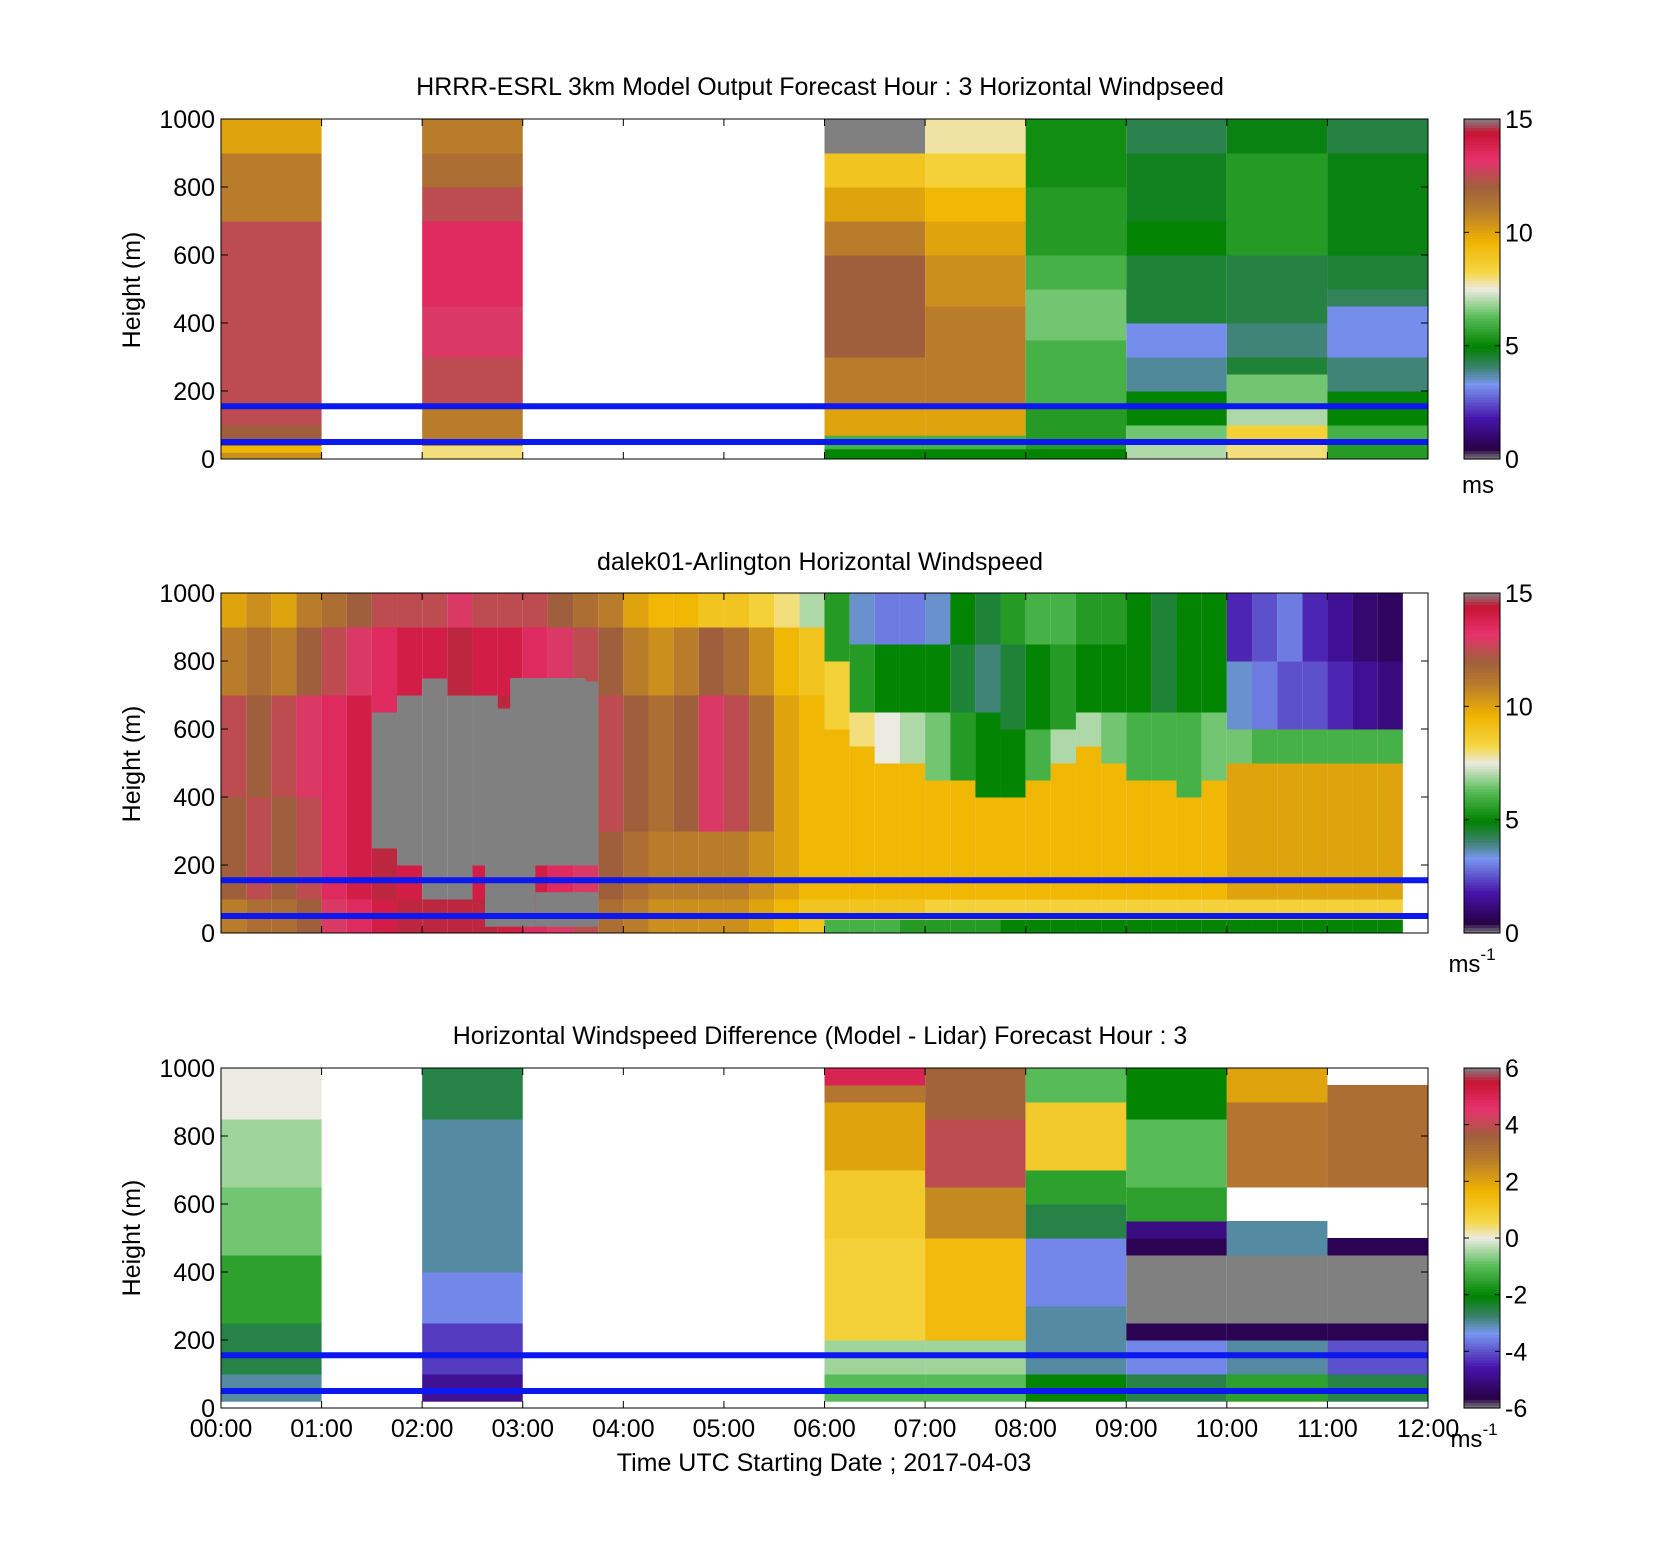  Describe the element at coordinates (132, 764) in the screenshot. I see `panel-lidar-ylabel: Height (m)` at that location.